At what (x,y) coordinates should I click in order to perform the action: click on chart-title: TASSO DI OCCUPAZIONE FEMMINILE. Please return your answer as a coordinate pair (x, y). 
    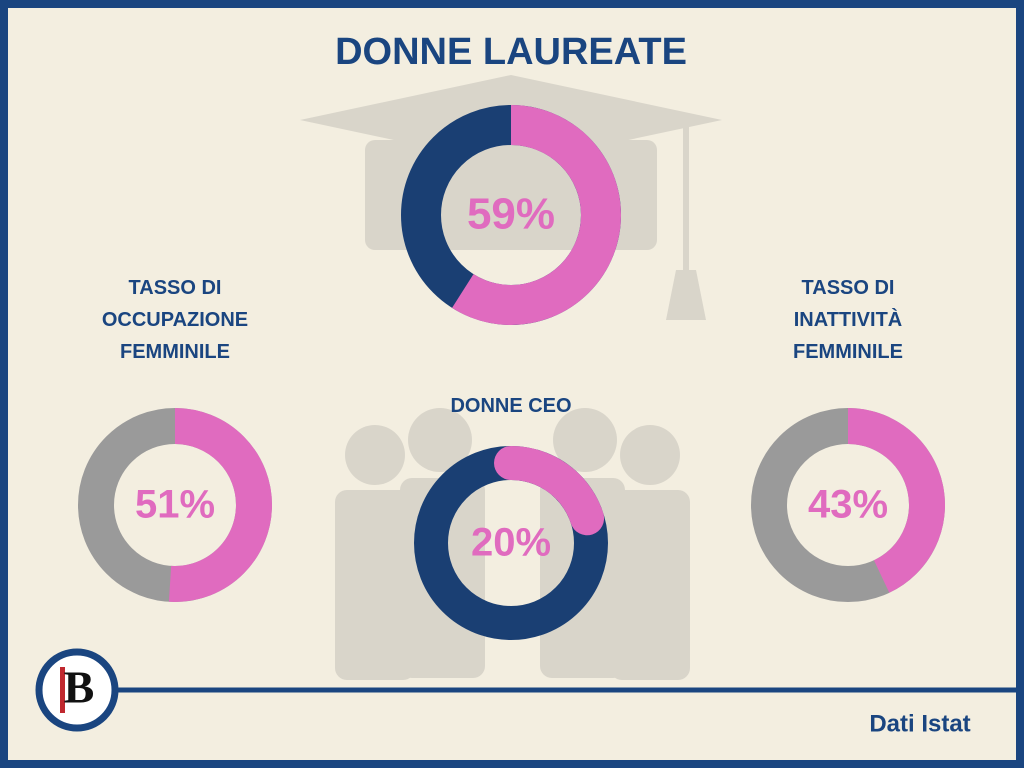
    Looking at the image, I should click on (175, 320).